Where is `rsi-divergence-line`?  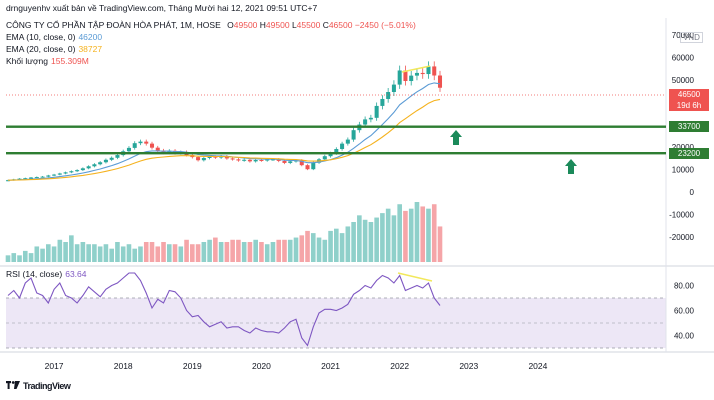 rsi-divergence-line is located at coordinates (415, 277).